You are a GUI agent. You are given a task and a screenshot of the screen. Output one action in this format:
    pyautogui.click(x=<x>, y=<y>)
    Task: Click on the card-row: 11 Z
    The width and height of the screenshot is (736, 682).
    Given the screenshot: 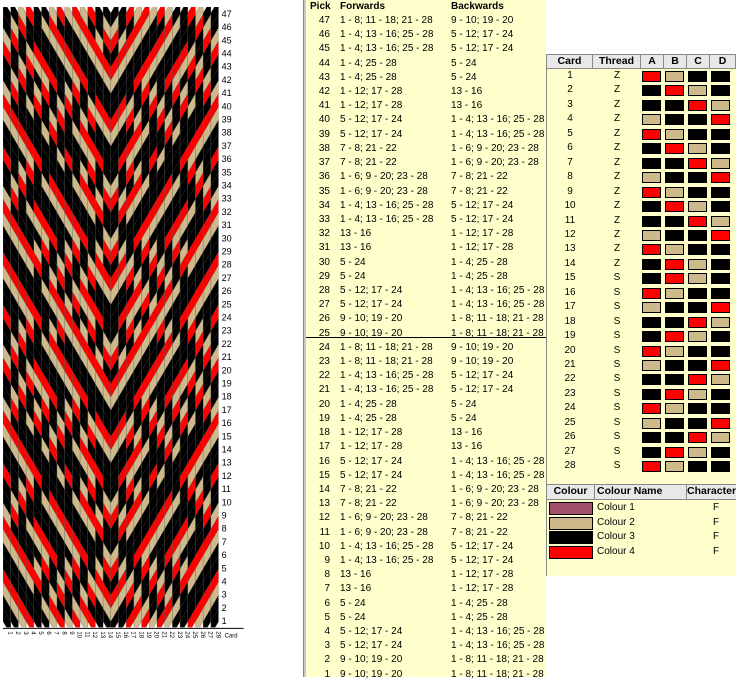 What is the action you would take?
    pyautogui.click(x=641, y=221)
    